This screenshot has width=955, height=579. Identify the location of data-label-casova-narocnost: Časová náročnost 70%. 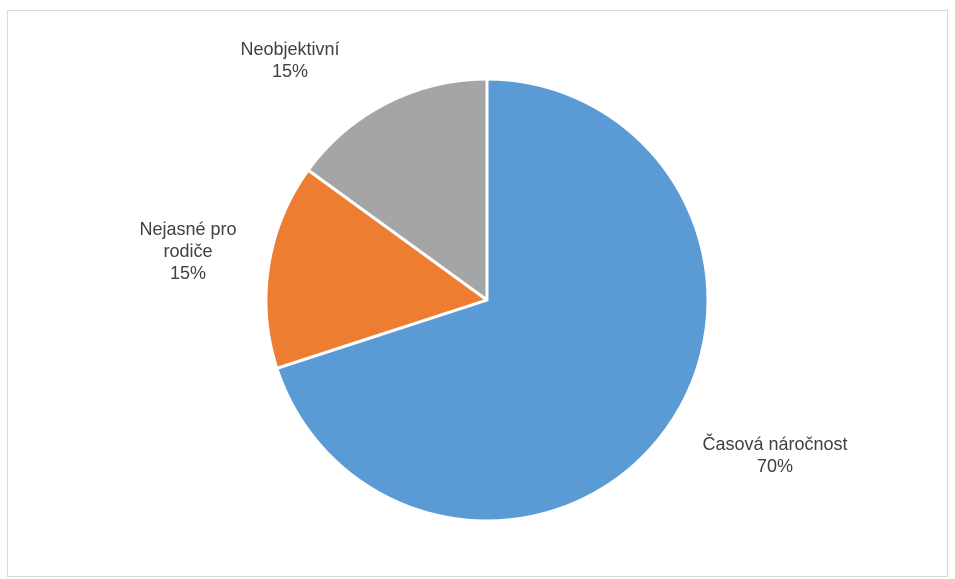
(775, 455).